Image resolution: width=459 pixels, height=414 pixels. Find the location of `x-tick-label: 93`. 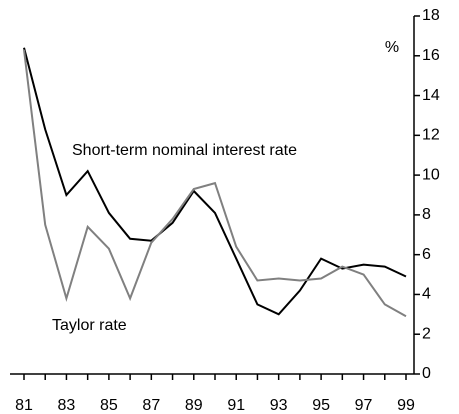

x-tick-label: 93 is located at coordinates (279, 405).